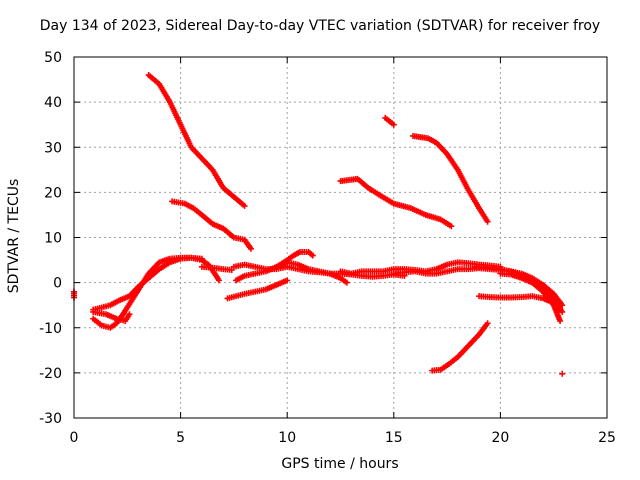  I want to click on y-axis-label: SDTVAR / TECUs, so click(14, 236).